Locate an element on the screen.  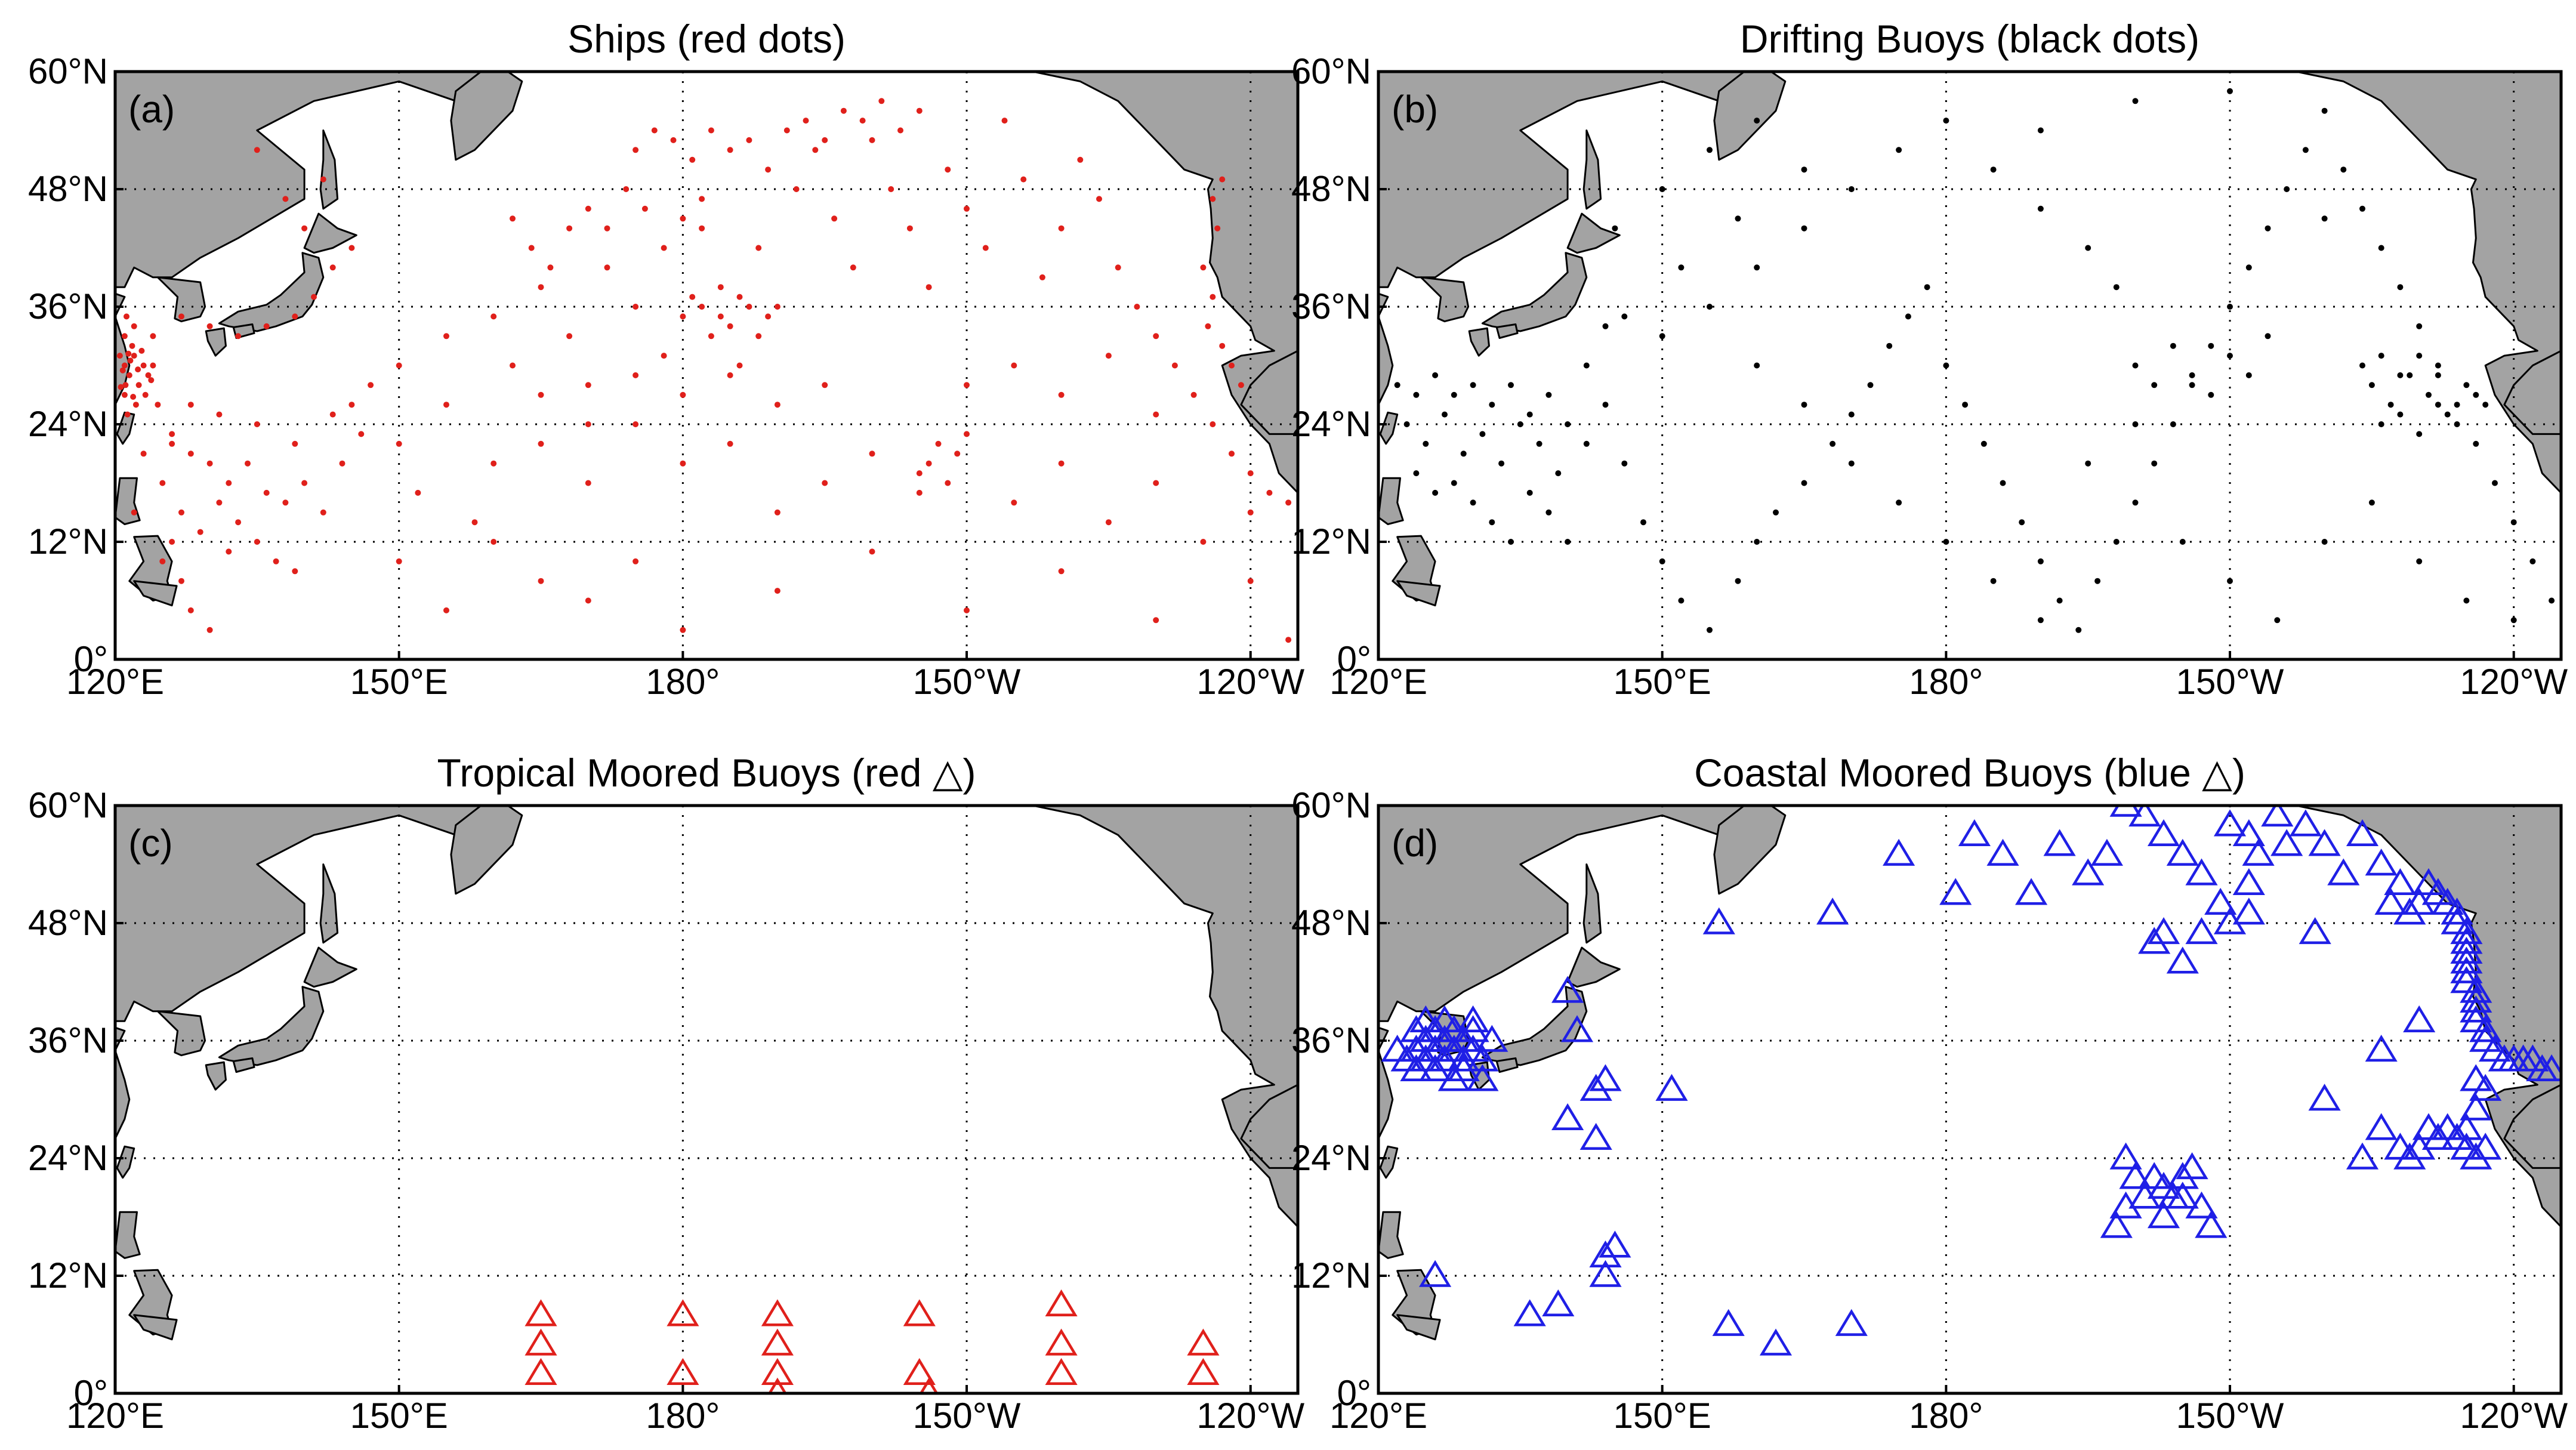
x-tick-label: 120°E is located at coordinates (115, 1416).